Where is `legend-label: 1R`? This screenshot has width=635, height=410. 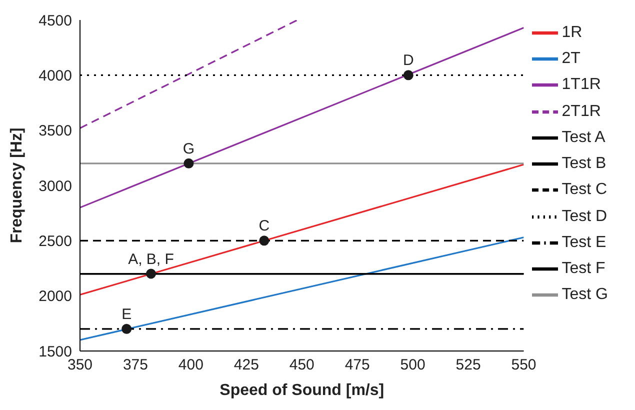 legend-label: 1R is located at coordinates (572, 33).